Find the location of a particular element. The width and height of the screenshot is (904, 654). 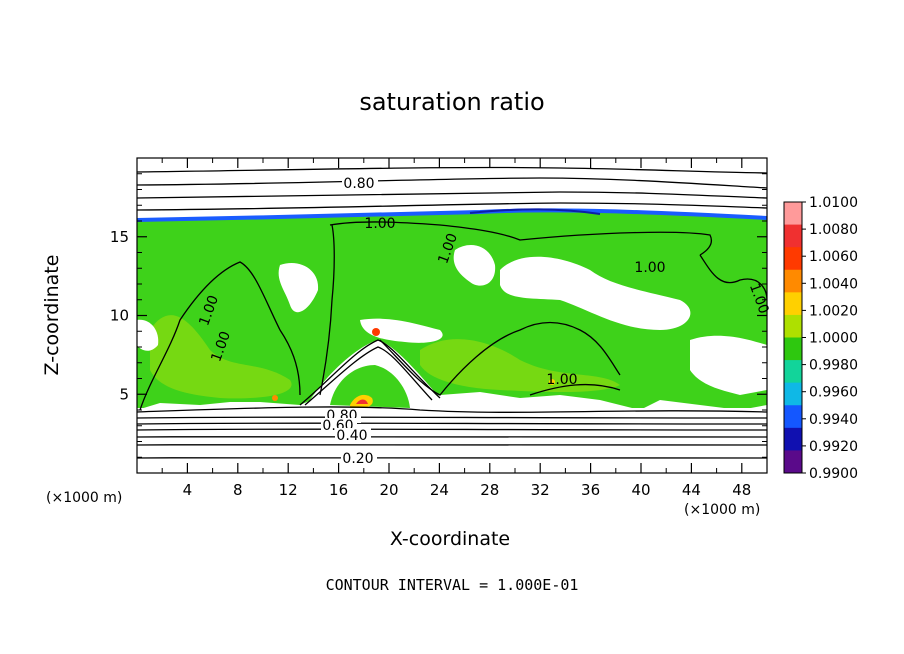

dark-blue-rim is located at coordinates (535, 211).